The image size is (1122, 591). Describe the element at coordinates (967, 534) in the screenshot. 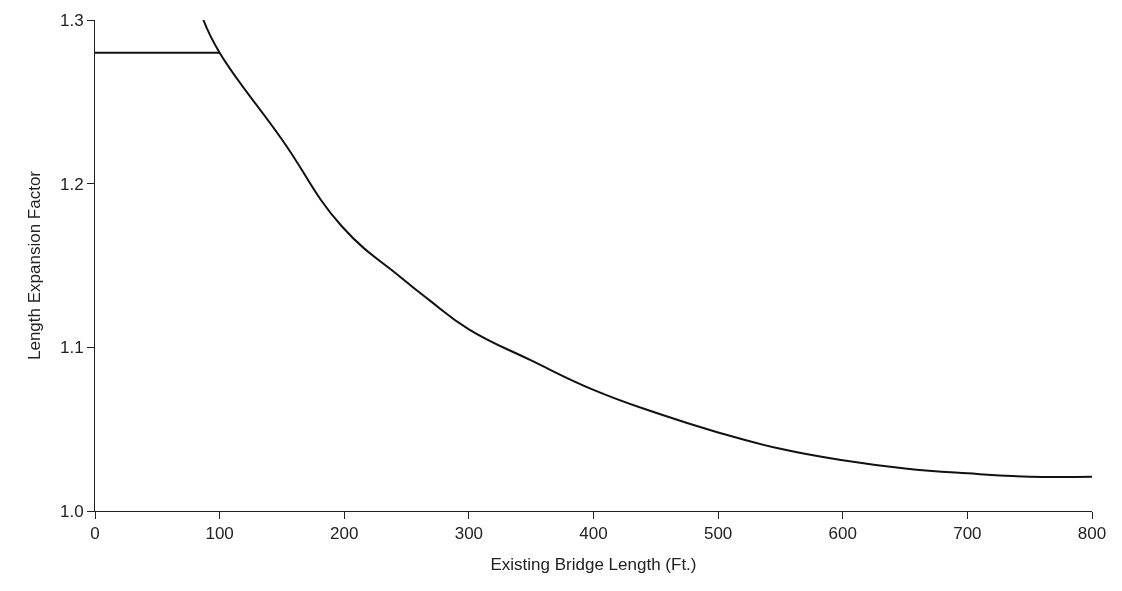

I see `x-tick-label: 700` at that location.